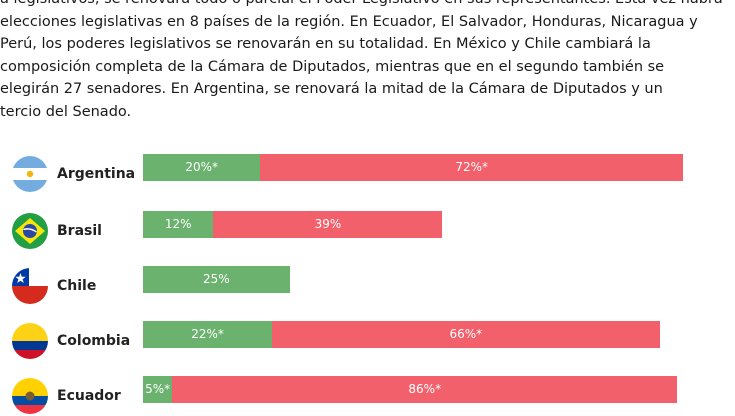 The height and width of the screenshot is (416, 735). What do you see at coordinates (202, 167) in the screenshot?
I see `bar-segment: 20%*` at bounding box center [202, 167].